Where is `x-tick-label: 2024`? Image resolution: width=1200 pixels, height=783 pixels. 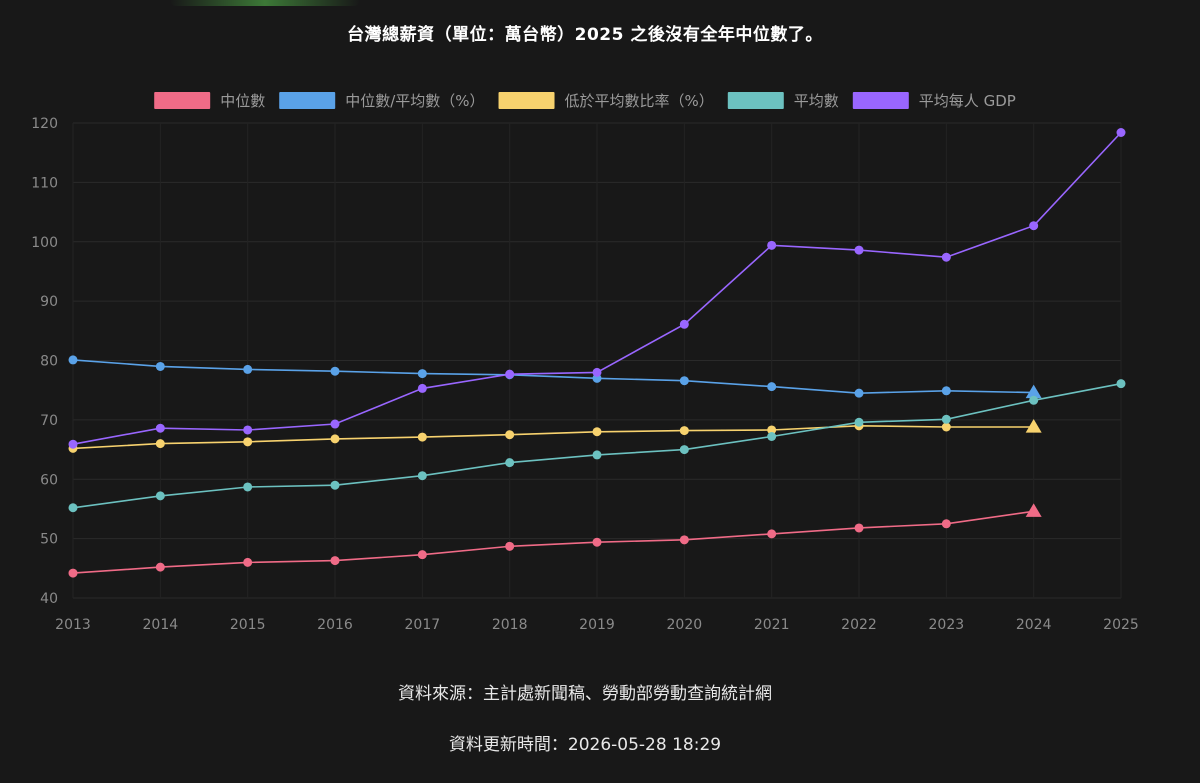 x-tick-label: 2024 is located at coordinates (1034, 625).